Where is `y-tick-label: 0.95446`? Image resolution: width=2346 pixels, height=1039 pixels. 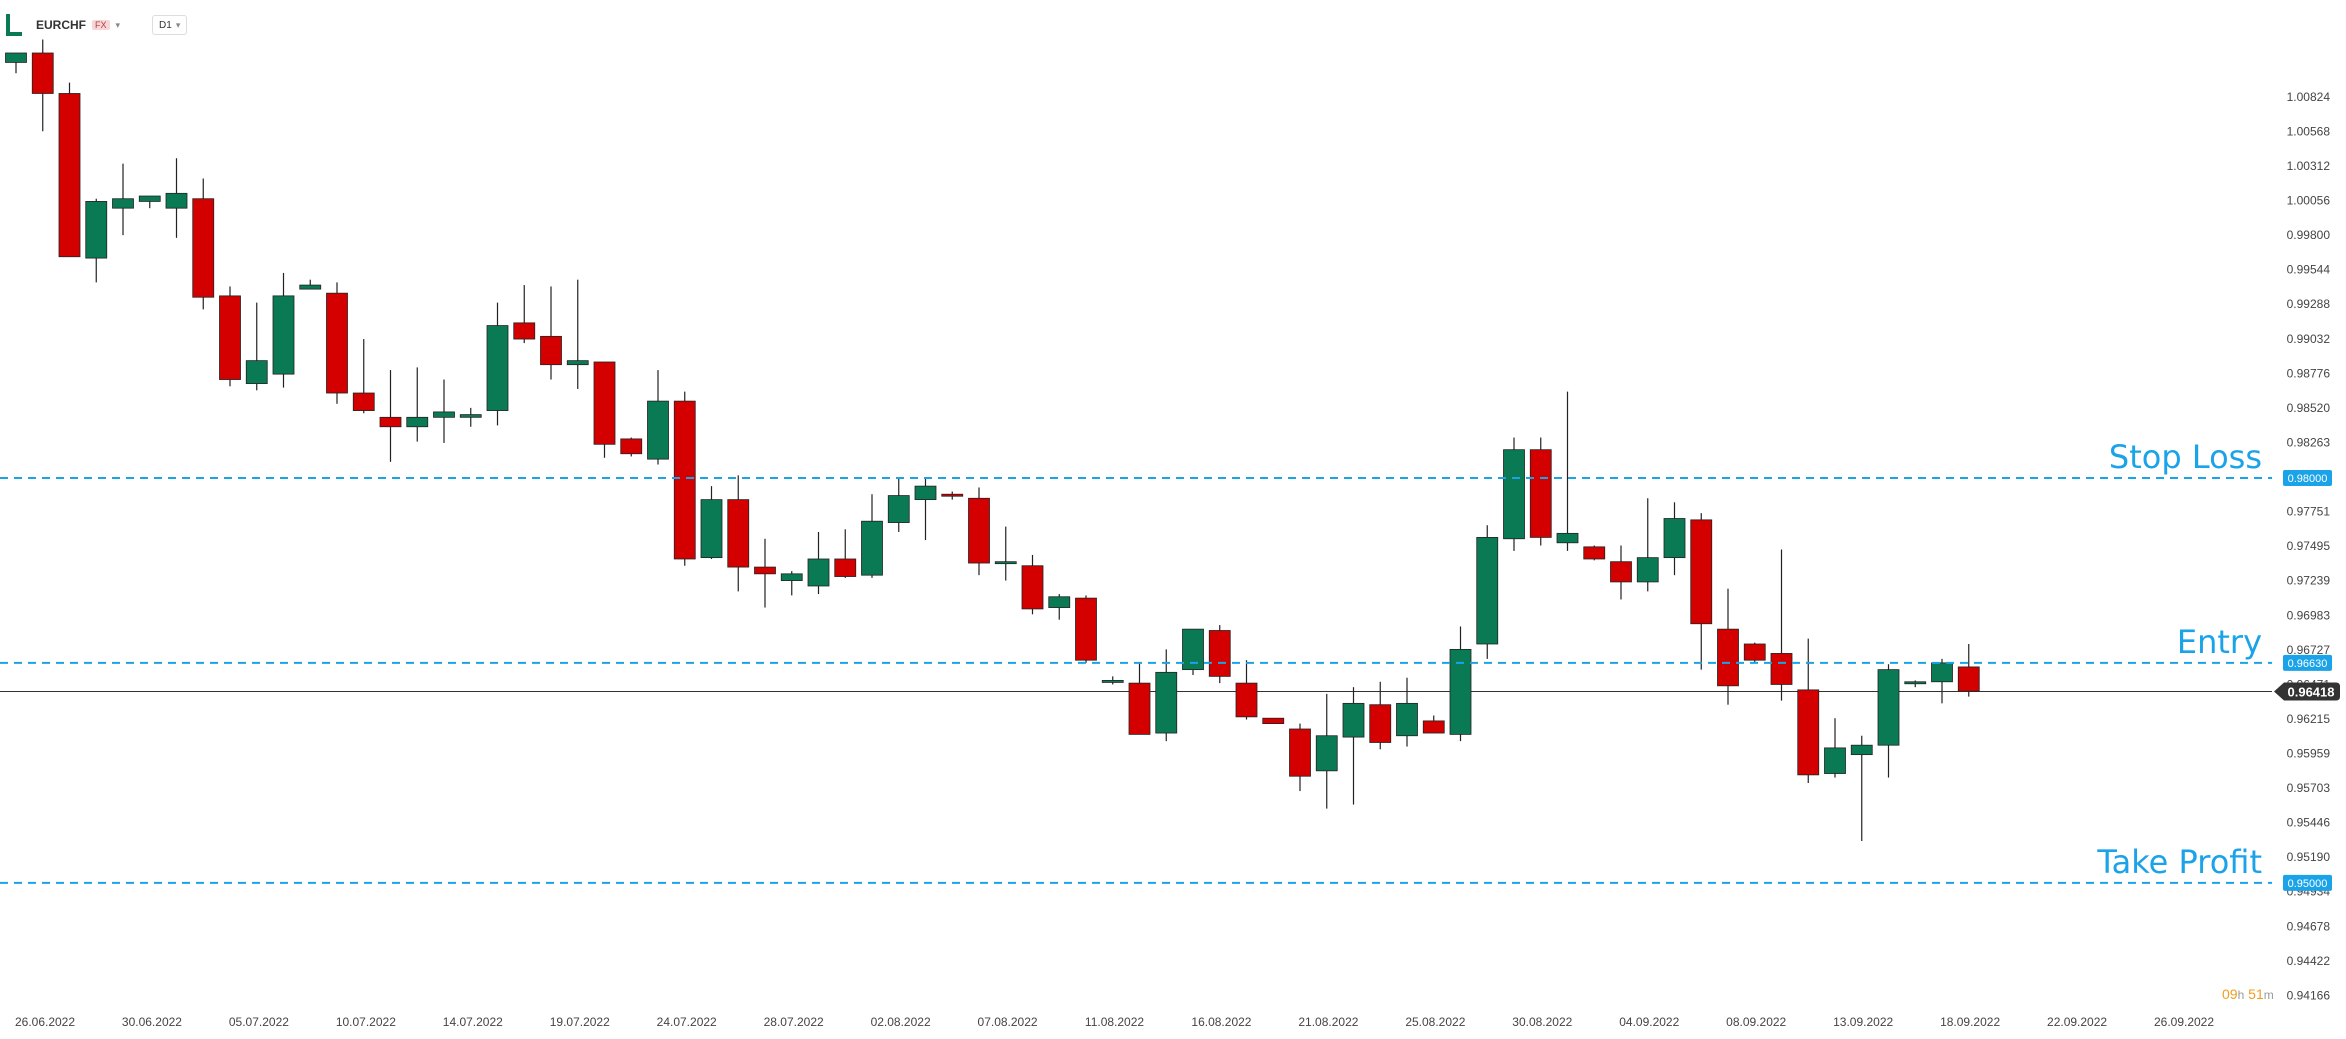
y-tick-label: 0.95446 is located at coordinates (2309, 823).